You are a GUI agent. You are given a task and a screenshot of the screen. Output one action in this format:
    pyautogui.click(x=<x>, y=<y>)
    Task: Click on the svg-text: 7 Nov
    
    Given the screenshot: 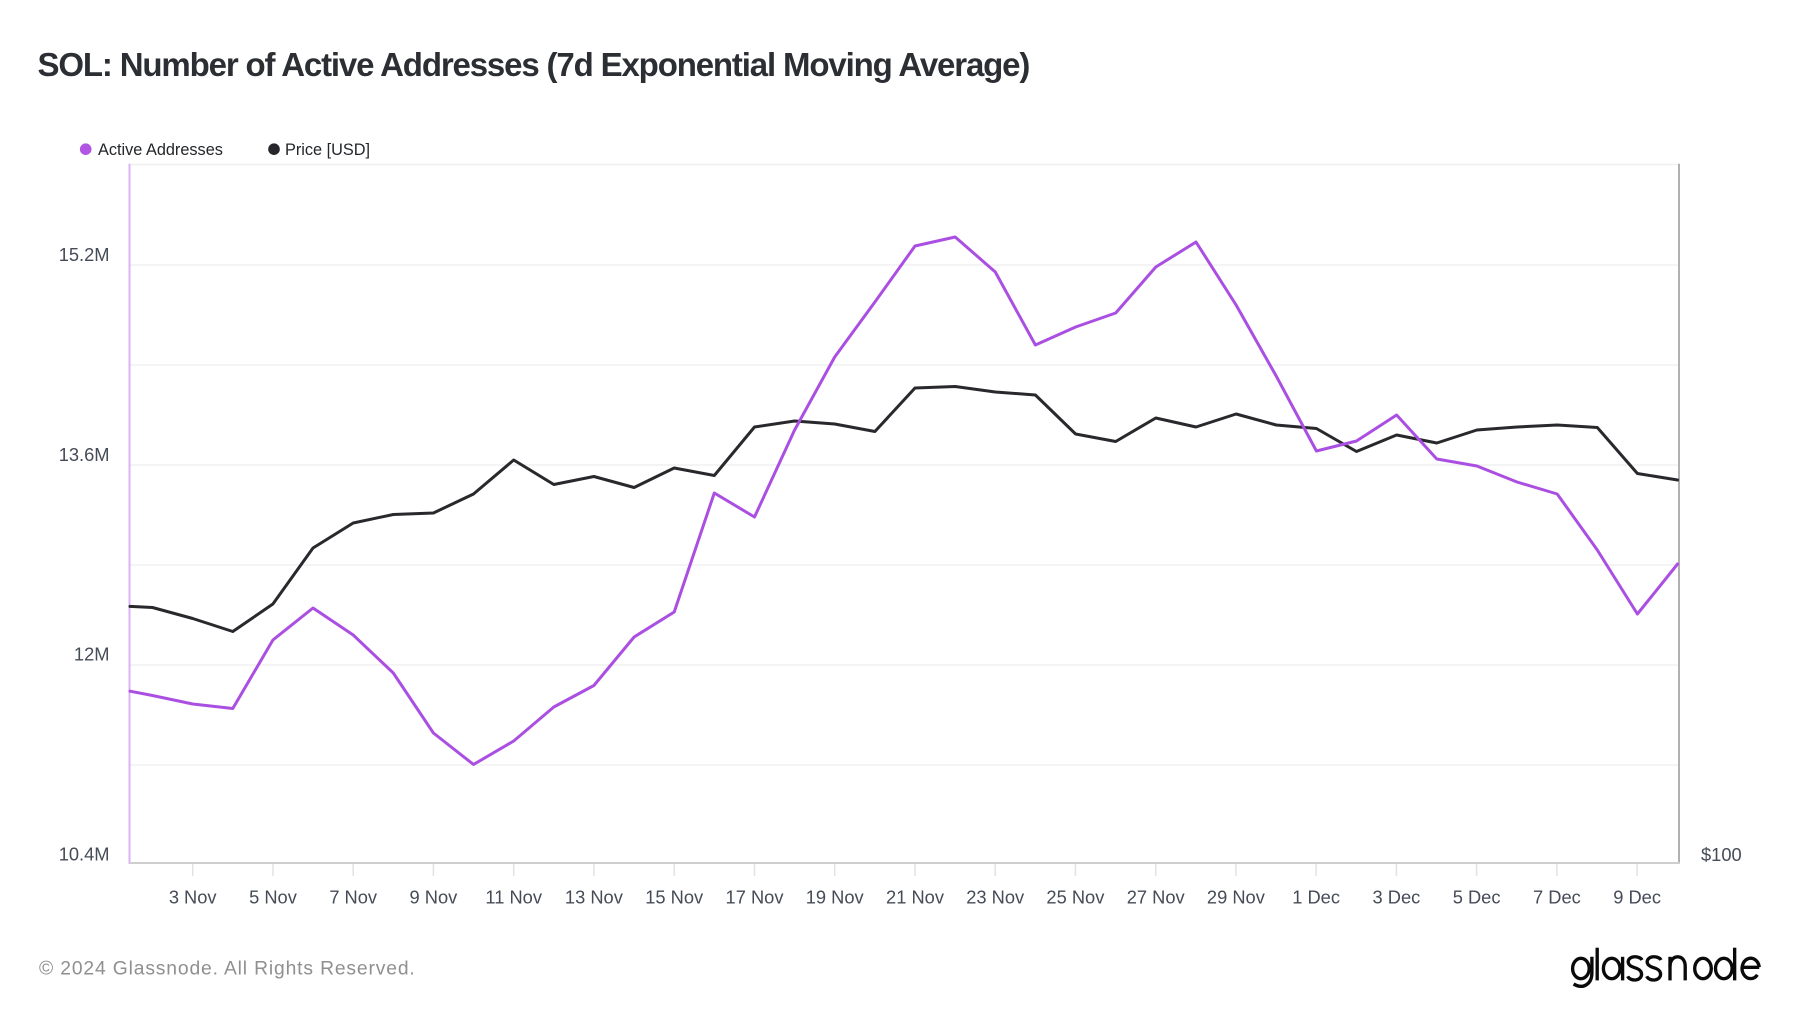 What is the action you would take?
    pyautogui.click(x=353, y=897)
    